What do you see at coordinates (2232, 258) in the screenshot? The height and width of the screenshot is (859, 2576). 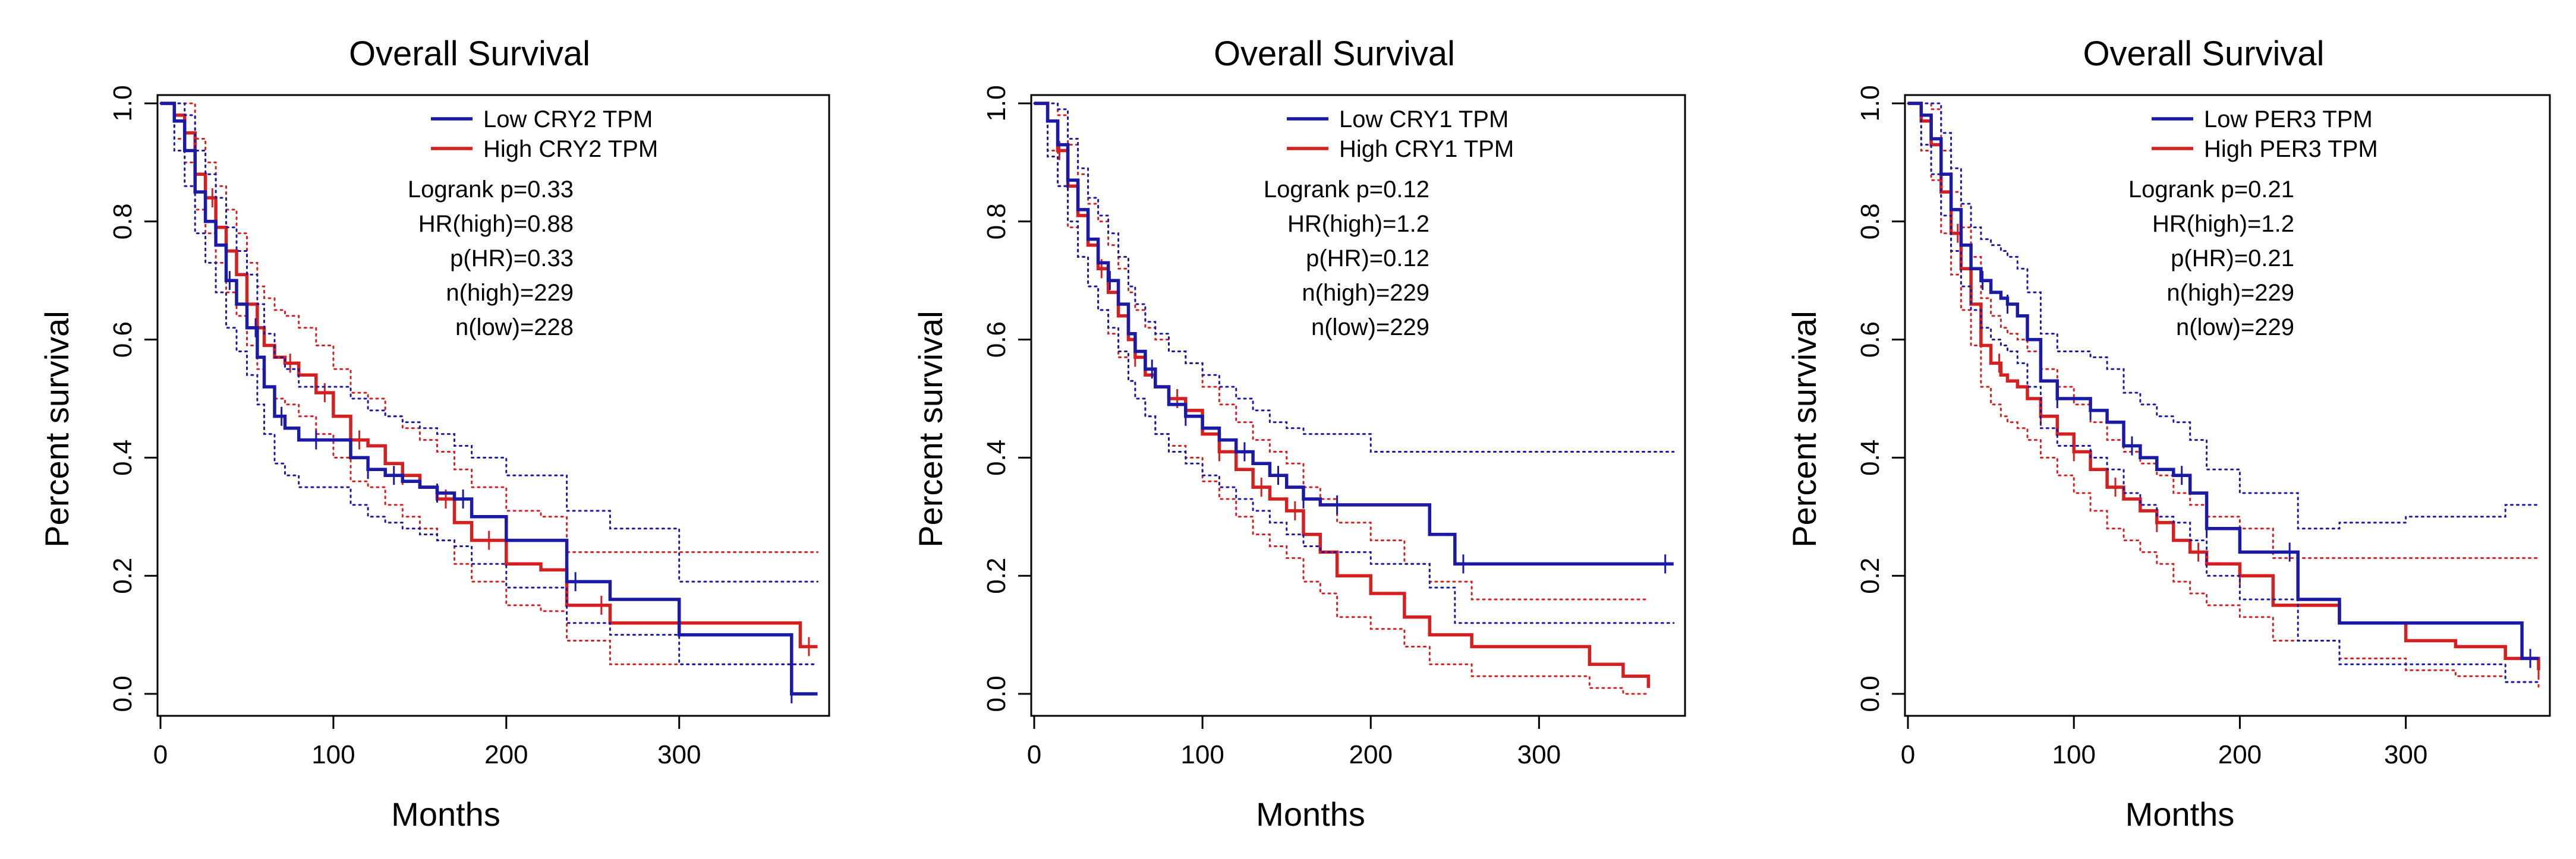 I see `stat-line: p(HR)=0.21` at bounding box center [2232, 258].